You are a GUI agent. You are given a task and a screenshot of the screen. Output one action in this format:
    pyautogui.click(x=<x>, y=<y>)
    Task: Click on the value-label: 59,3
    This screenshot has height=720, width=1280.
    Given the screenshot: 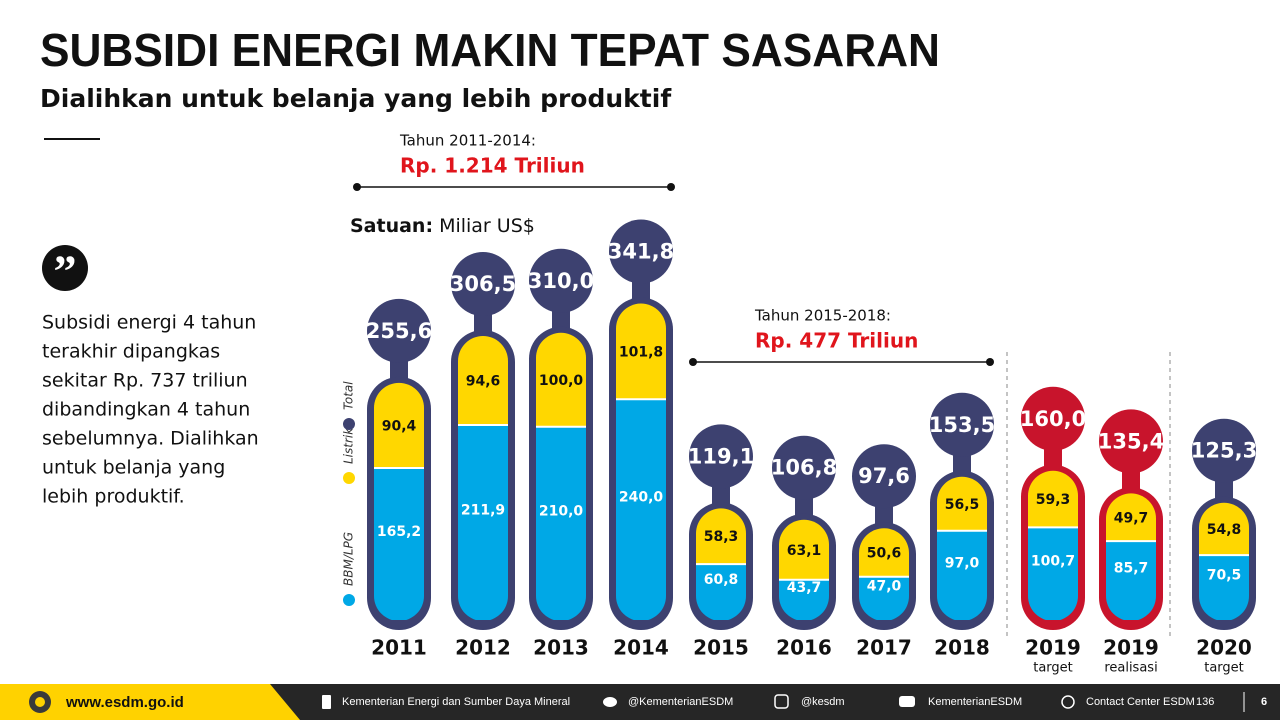 What is the action you would take?
    pyautogui.click(x=1053, y=500)
    